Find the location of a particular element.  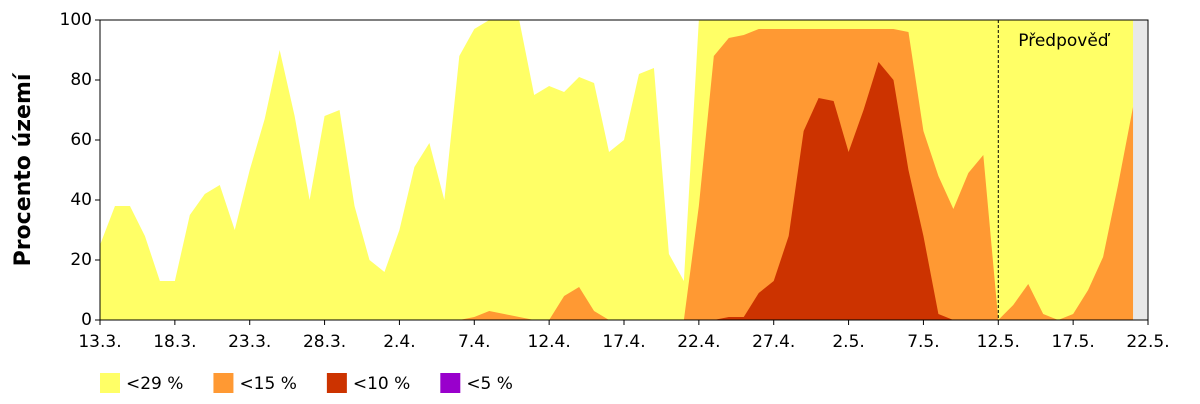

legend-label: <15 % is located at coordinates (267, 384).